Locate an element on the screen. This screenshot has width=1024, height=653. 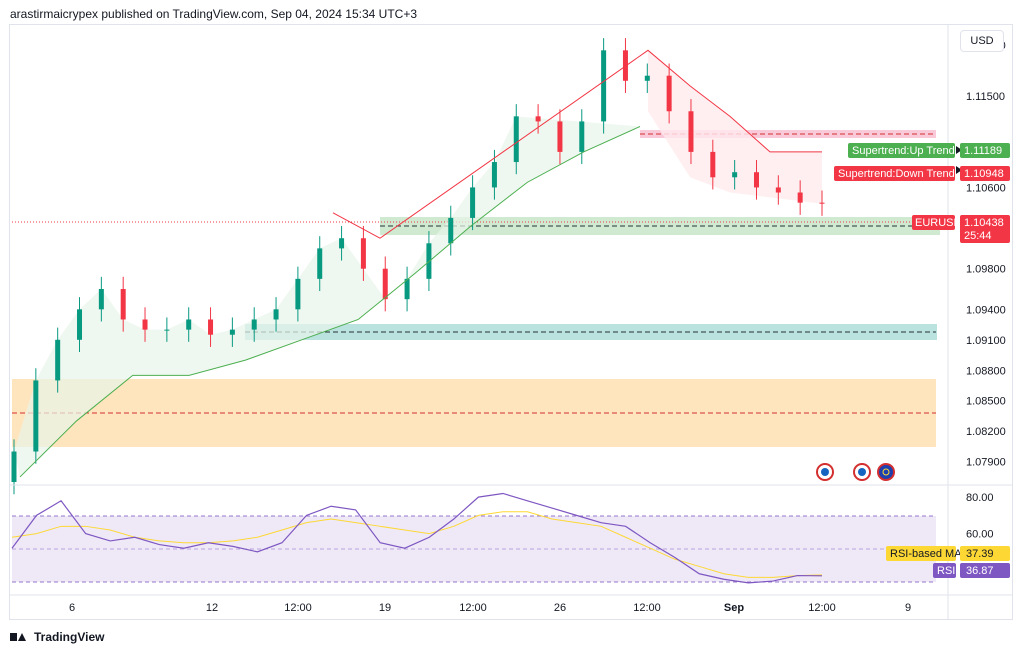
supertrend-down-label: Supertrend:Down Trend 1.10948 is located at coordinates (922, 173).